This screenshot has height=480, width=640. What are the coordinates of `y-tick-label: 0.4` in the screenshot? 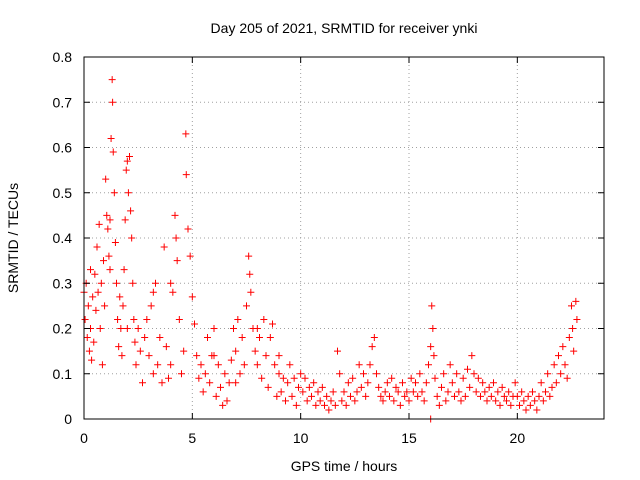 It's located at (63, 238).